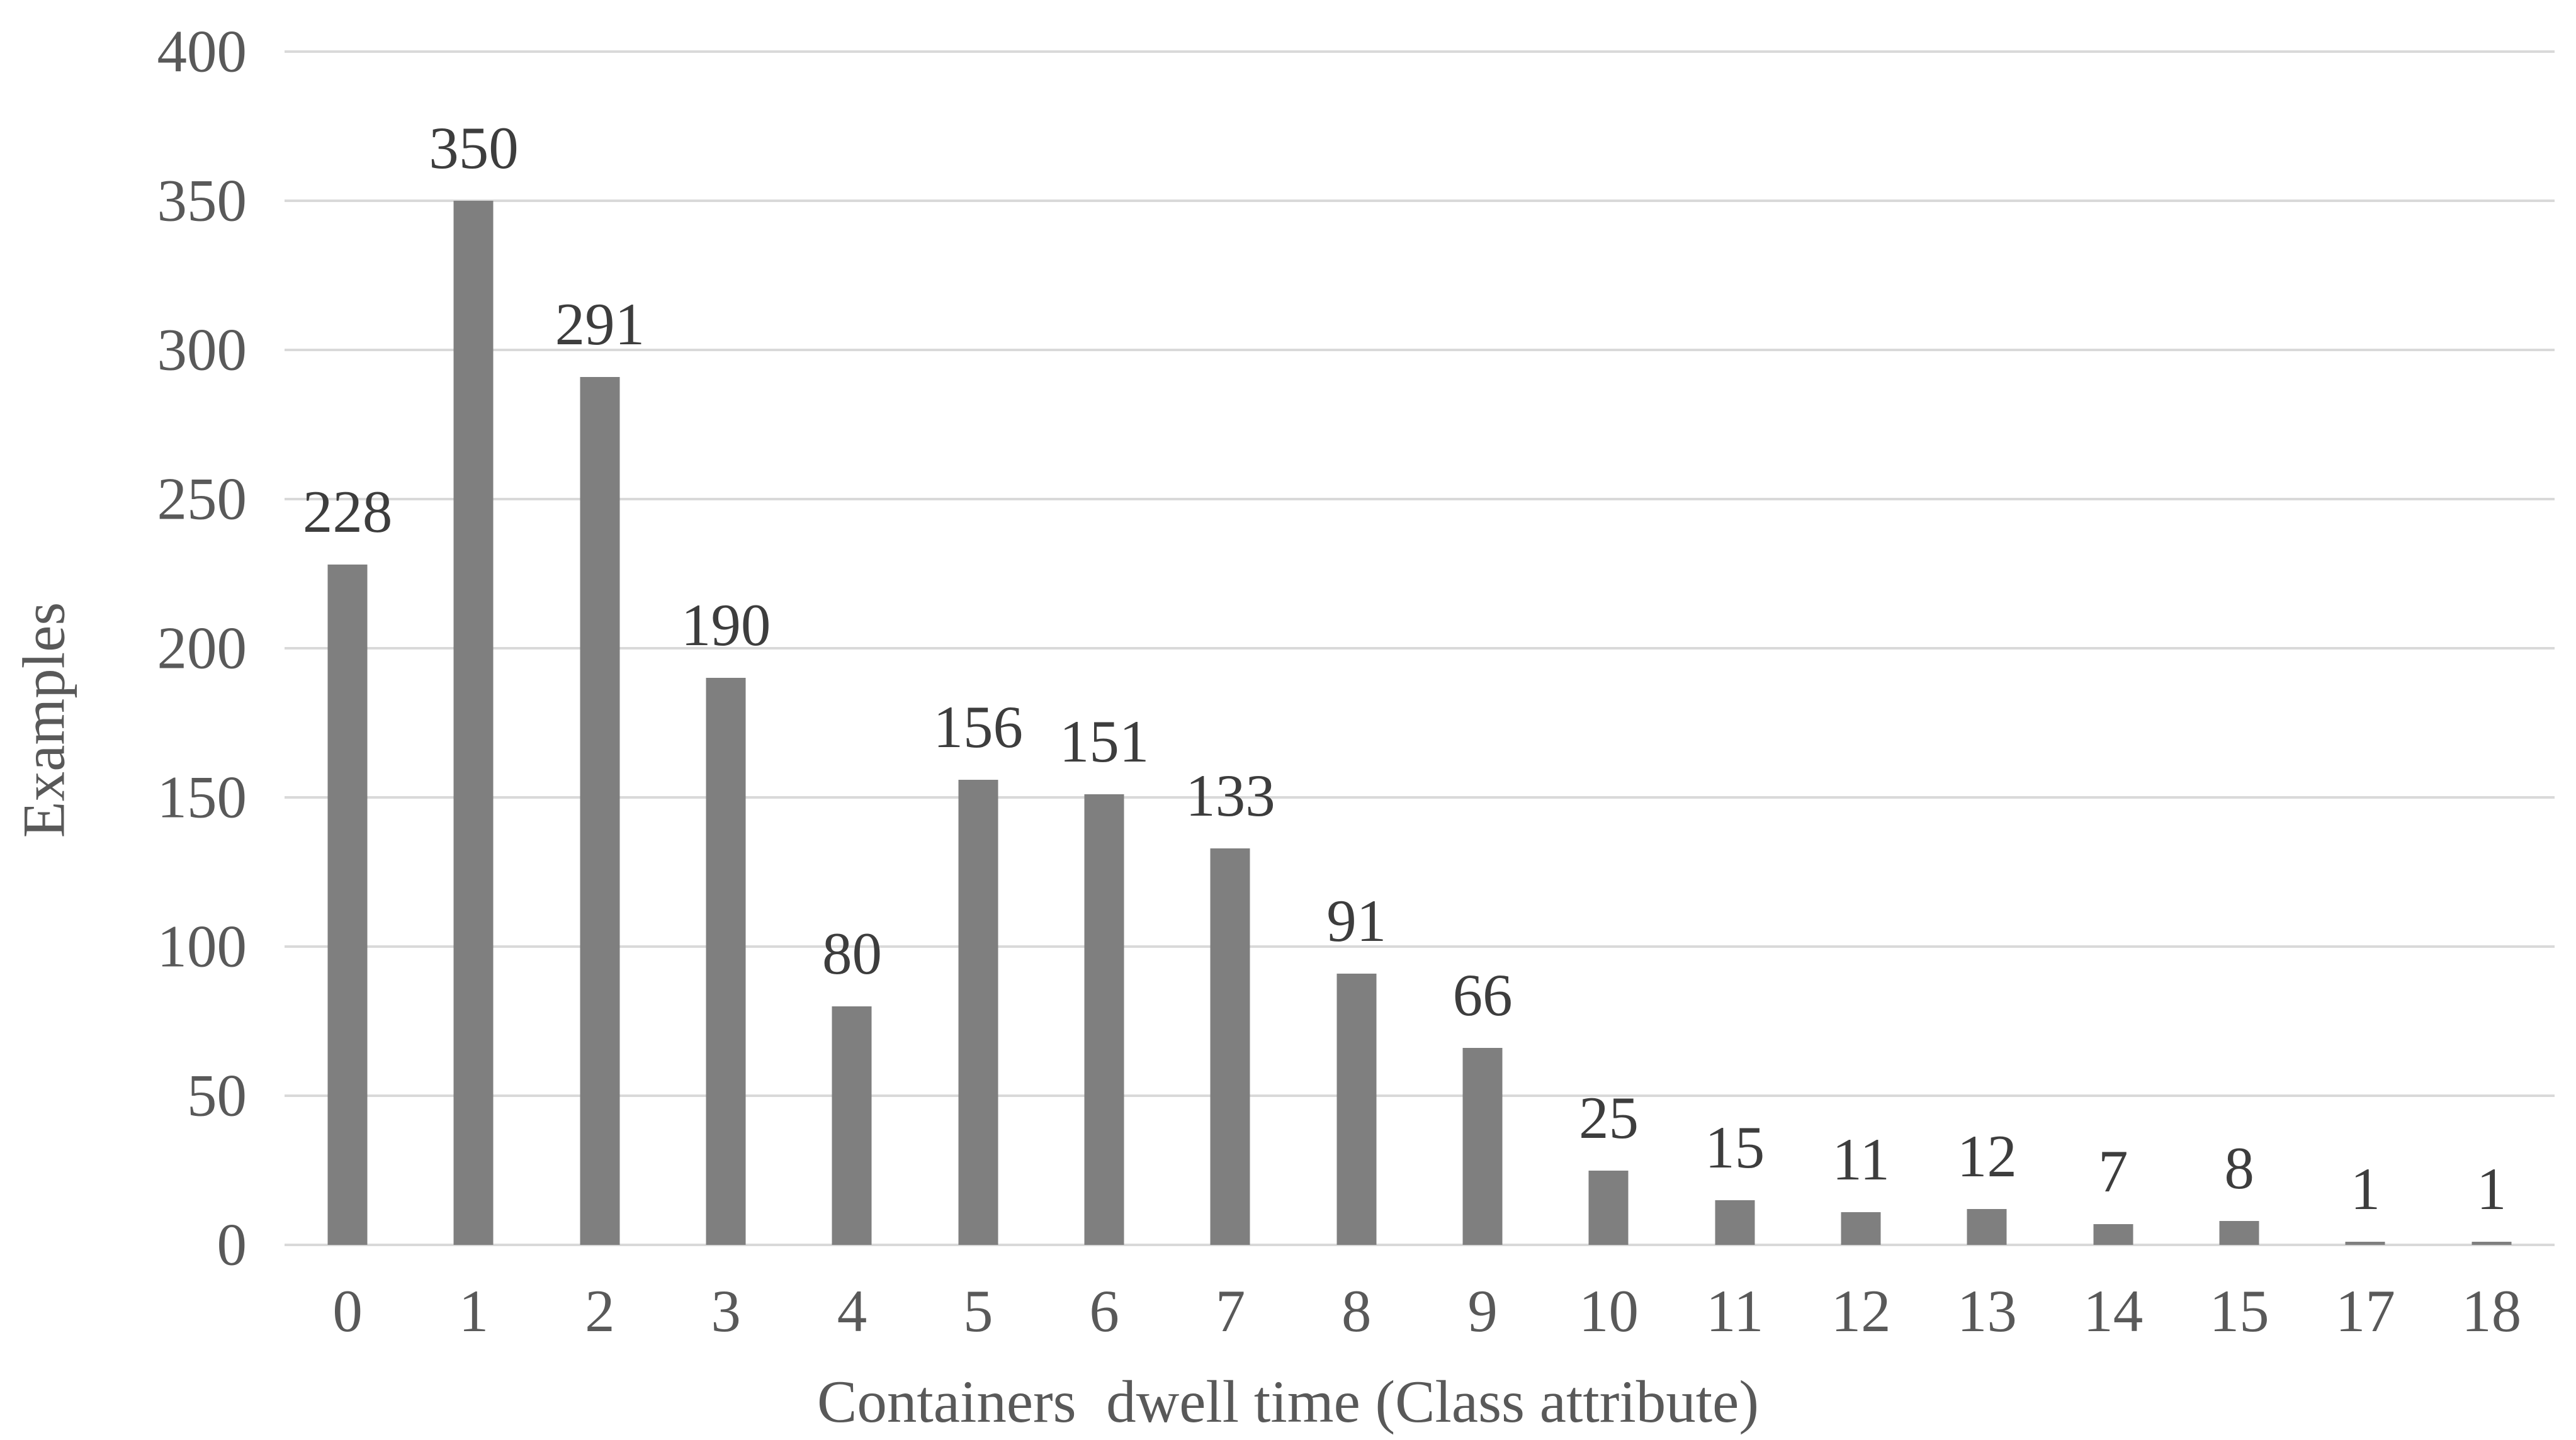  Describe the element at coordinates (600, 323) in the screenshot. I see `bar-value-label: 291` at that location.